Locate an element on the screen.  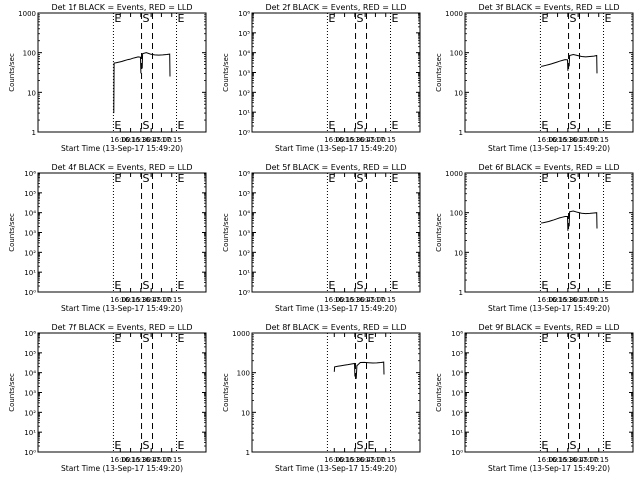
chart-title: Det 7f BLACK = Events, RED = LLD is located at coordinates (121, 327).